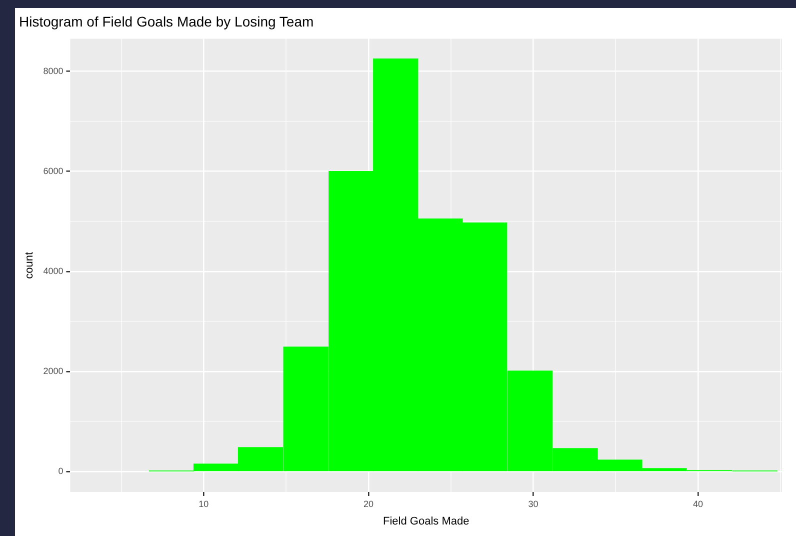 The width and height of the screenshot is (796, 536). What do you see at coordinates (53, 71) in the screenshot?
I see `y-tick-label: 8000` at bounding box center [53, 71].